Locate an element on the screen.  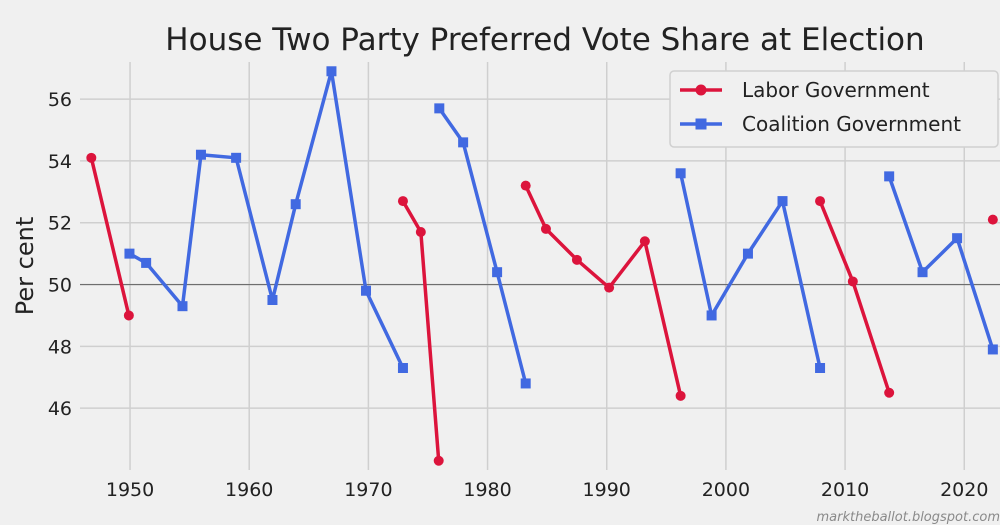
x-tick-label: 1960 is located at coordinates (249, 490).